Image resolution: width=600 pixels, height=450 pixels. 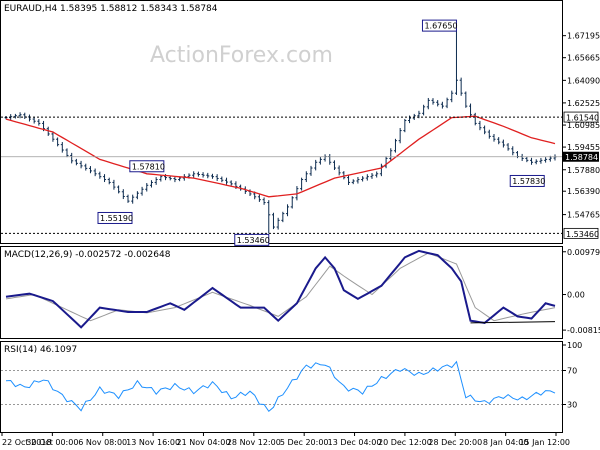 What do you see at coordinates (583, 215) in the screenshot?
I see `y-tick-label: 1.54765` at bounding box center [583, 215].